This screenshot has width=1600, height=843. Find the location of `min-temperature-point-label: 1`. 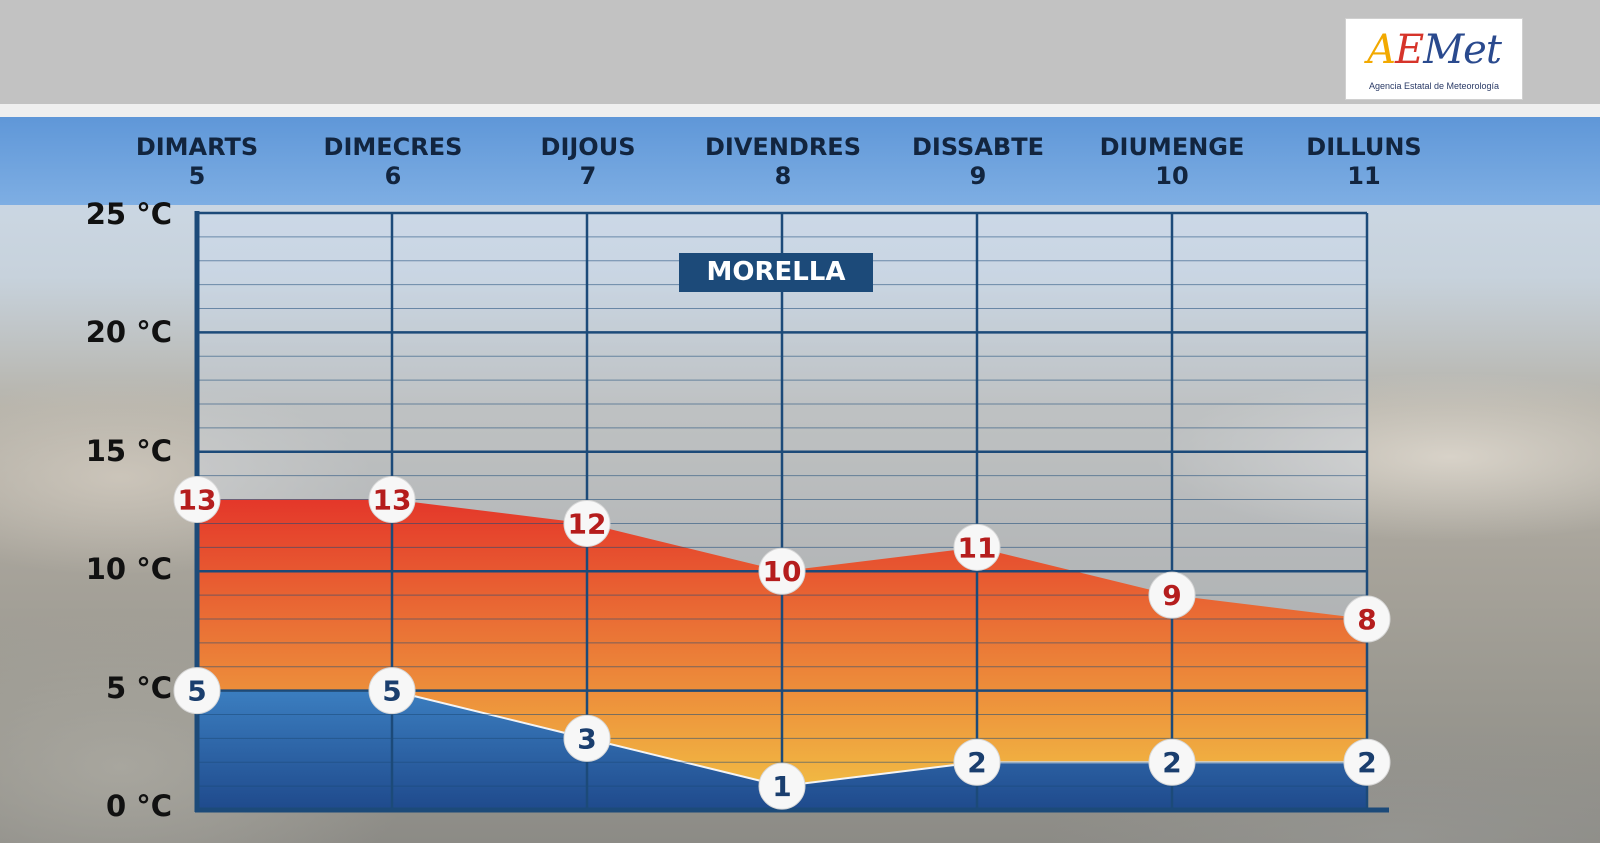

min-temperature-point-label: 1 is located at coordinates (781, 786).